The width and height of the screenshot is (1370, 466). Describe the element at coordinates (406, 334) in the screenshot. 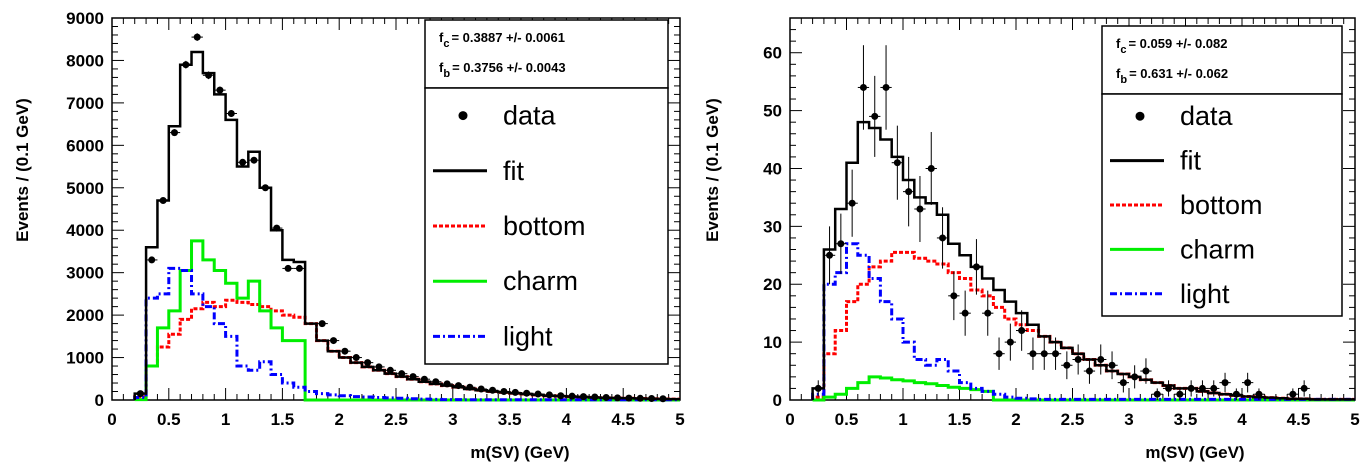

I see `series-light-line` at that location.